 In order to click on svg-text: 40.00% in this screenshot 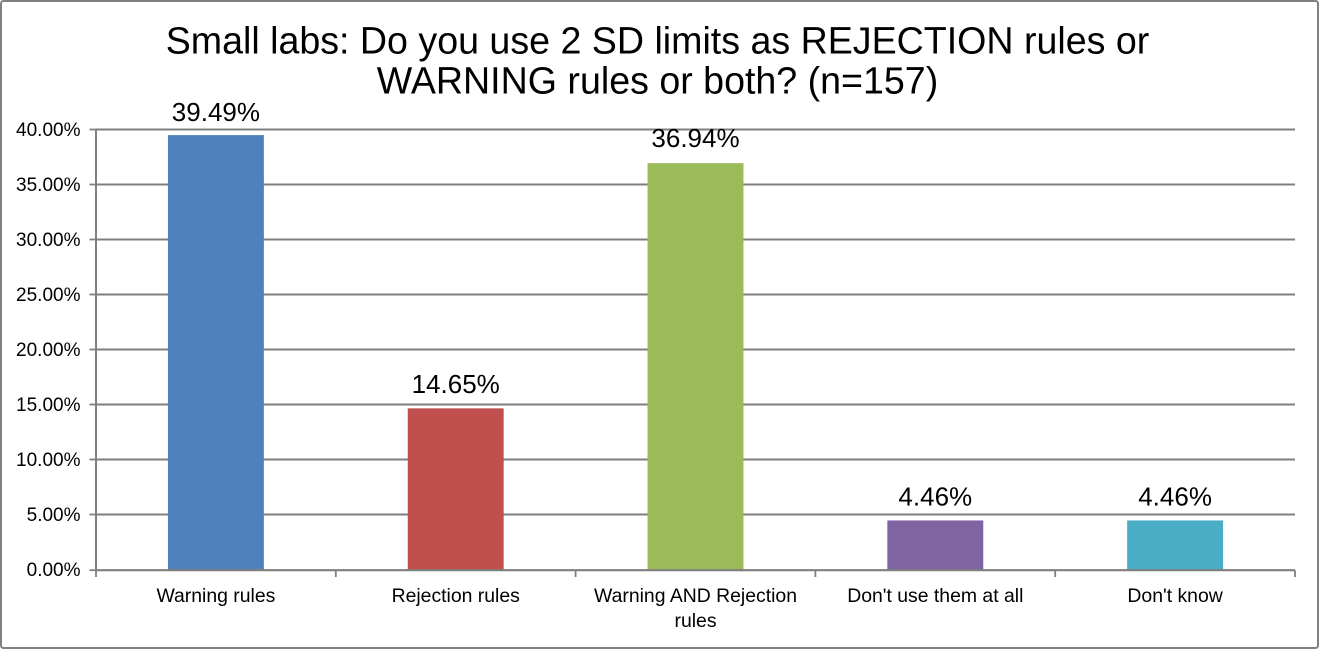, I will do `click(48, 130)`.